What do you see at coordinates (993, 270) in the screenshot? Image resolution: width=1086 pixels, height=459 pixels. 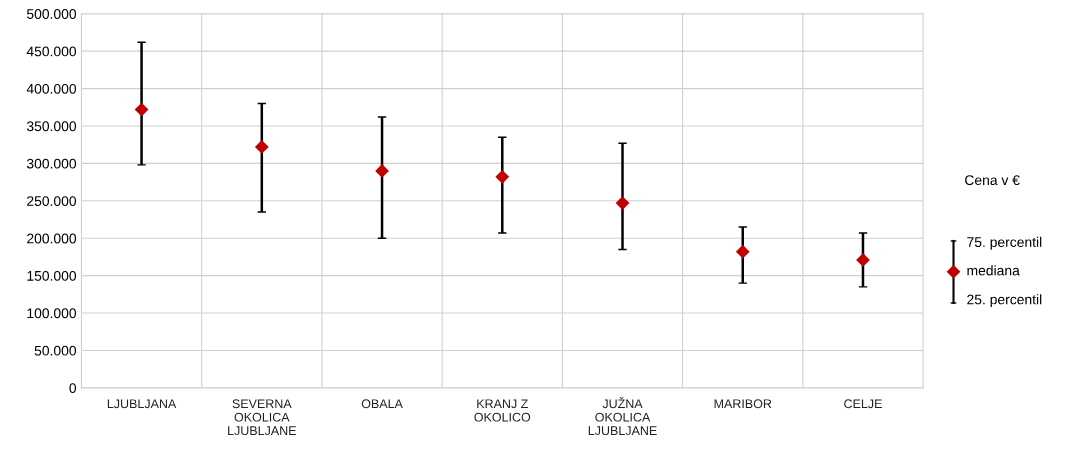 I see `legend-label: mediana` at bounding box center [993, 270].